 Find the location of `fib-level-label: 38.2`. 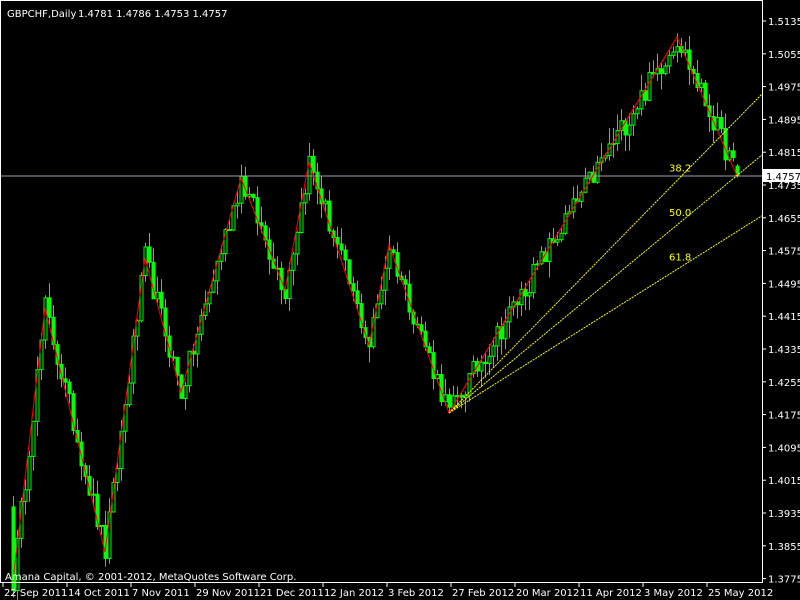

fib-level-label: 38.2 is located at coordinates (680, 169).